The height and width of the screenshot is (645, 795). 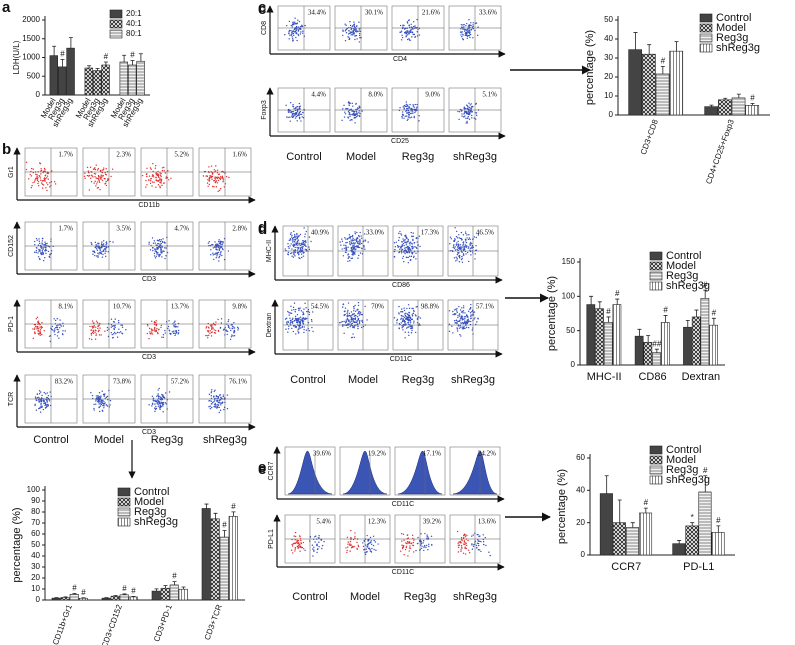 What do you see at coordinates (149, 432) in the screenshot?
I see `flow-x-label: CD3` at bounding box center [149, 432].